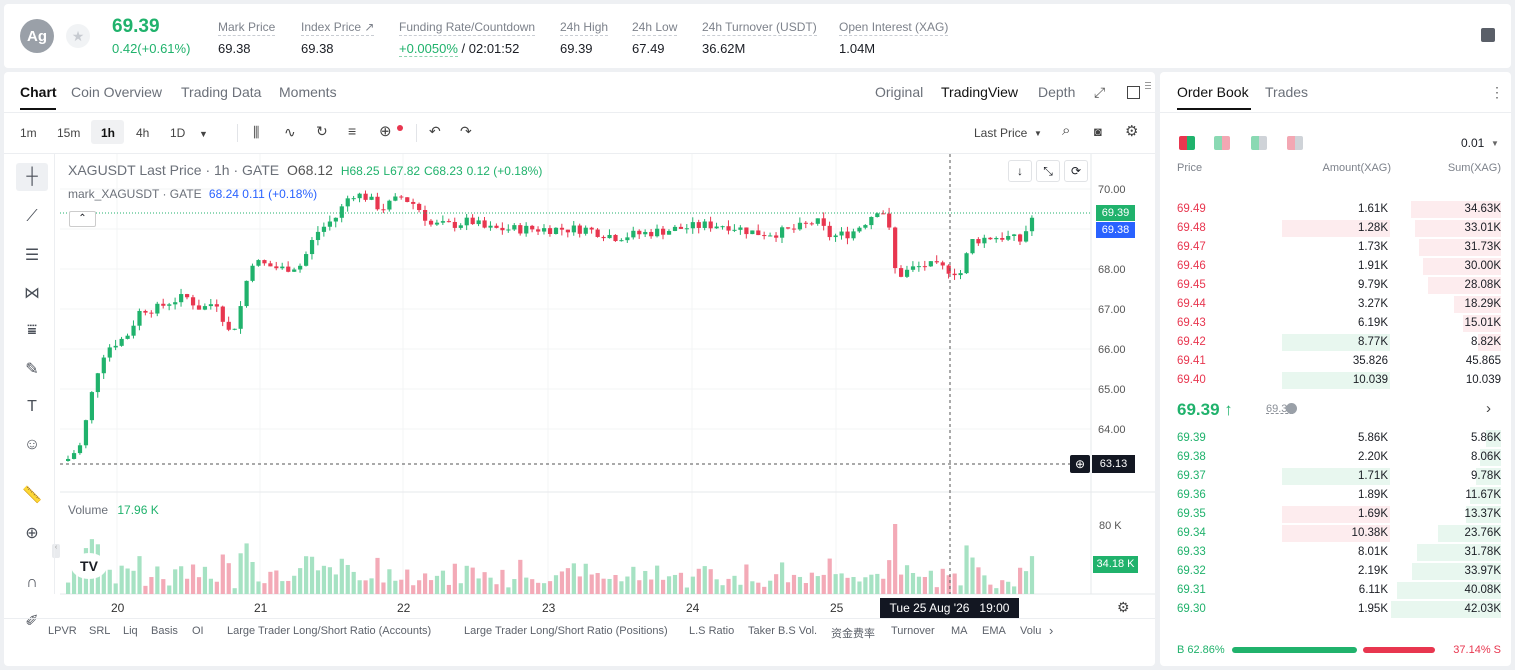 The height and width of the screenshot is (670, 1515). What do you see at coordinates (32, 255) in the screenshot?
I see `horizontal-lines-icon: ☰` at bounding box center [32, 255].